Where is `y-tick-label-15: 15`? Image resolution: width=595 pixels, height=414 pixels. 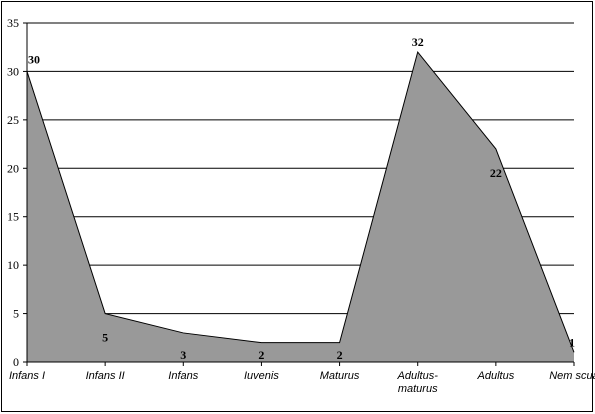 y-tick-label-15: 15 is located at coordinates (13, 217).